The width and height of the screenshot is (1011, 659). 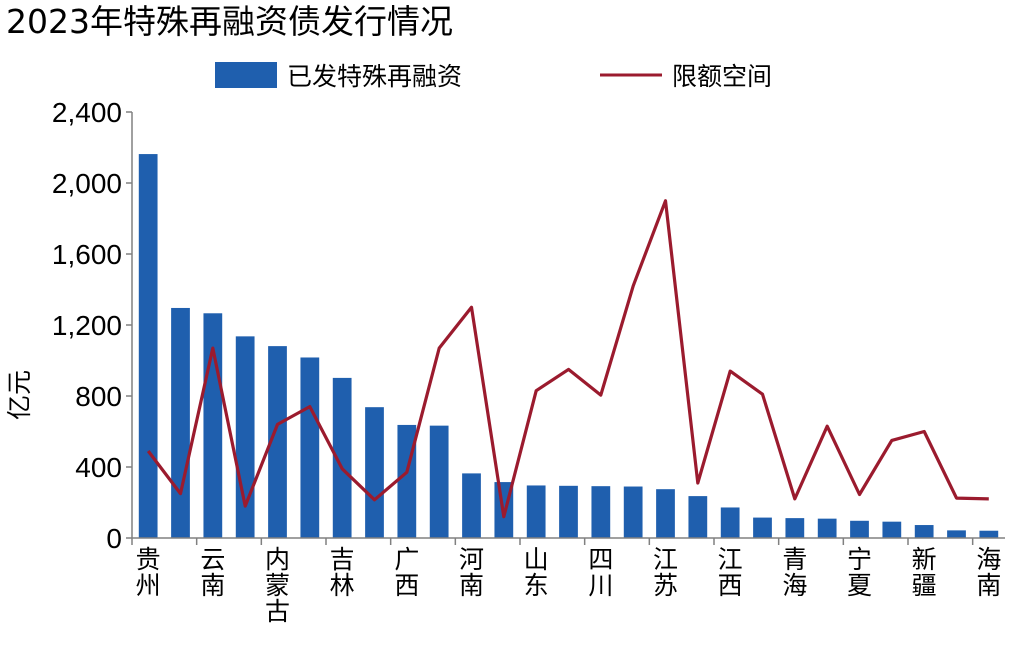 What do you see at coordinates (794, 572) in the screenshot?
I see `x-tick-label: 青海` at bounding box center [794, 572].